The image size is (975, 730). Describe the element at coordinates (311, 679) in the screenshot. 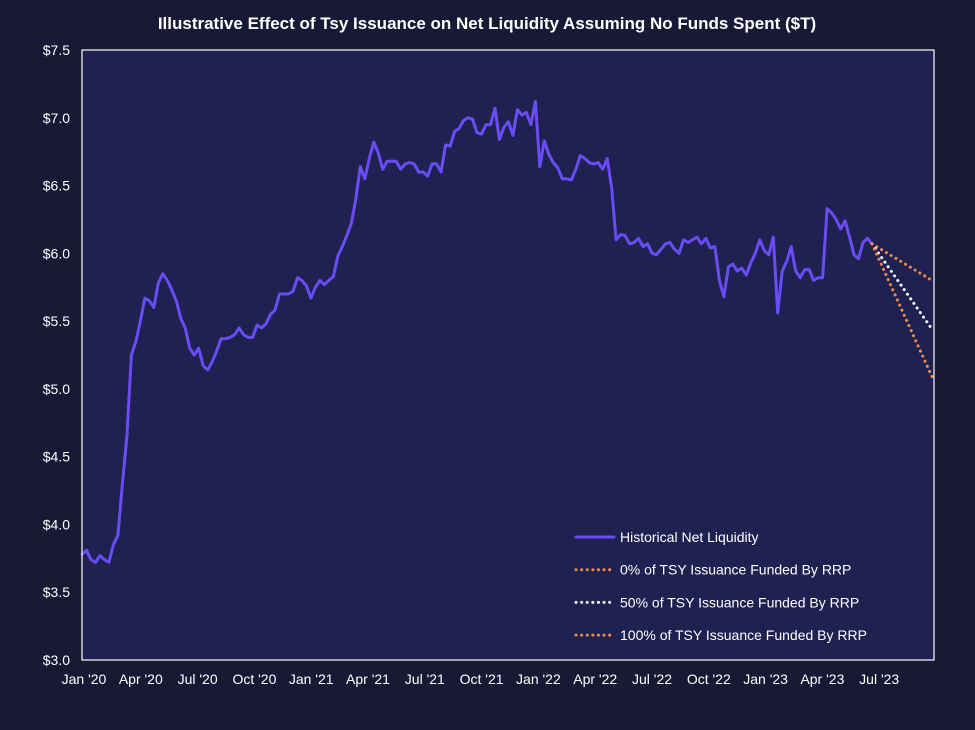

I see `x-tick-label: Jan '21` at that location.